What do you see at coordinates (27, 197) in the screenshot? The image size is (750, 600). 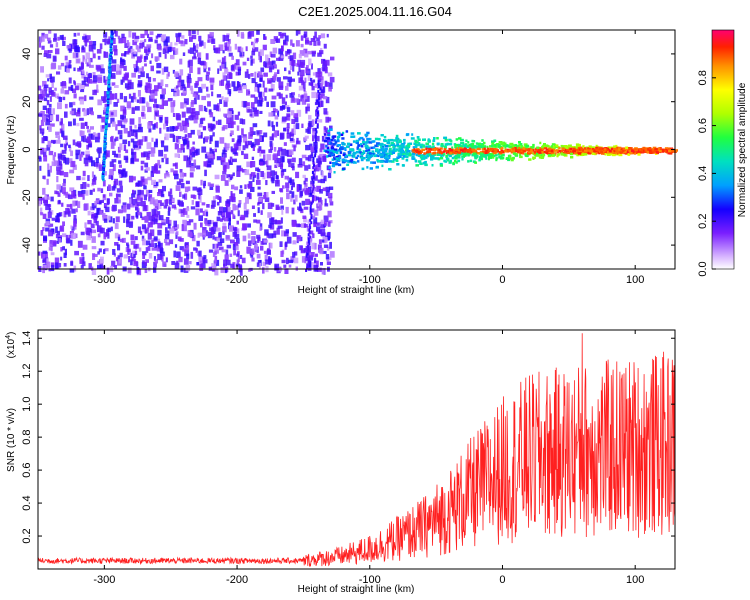 I see `y-tick-label: -20` at bounding box center [27, 197].